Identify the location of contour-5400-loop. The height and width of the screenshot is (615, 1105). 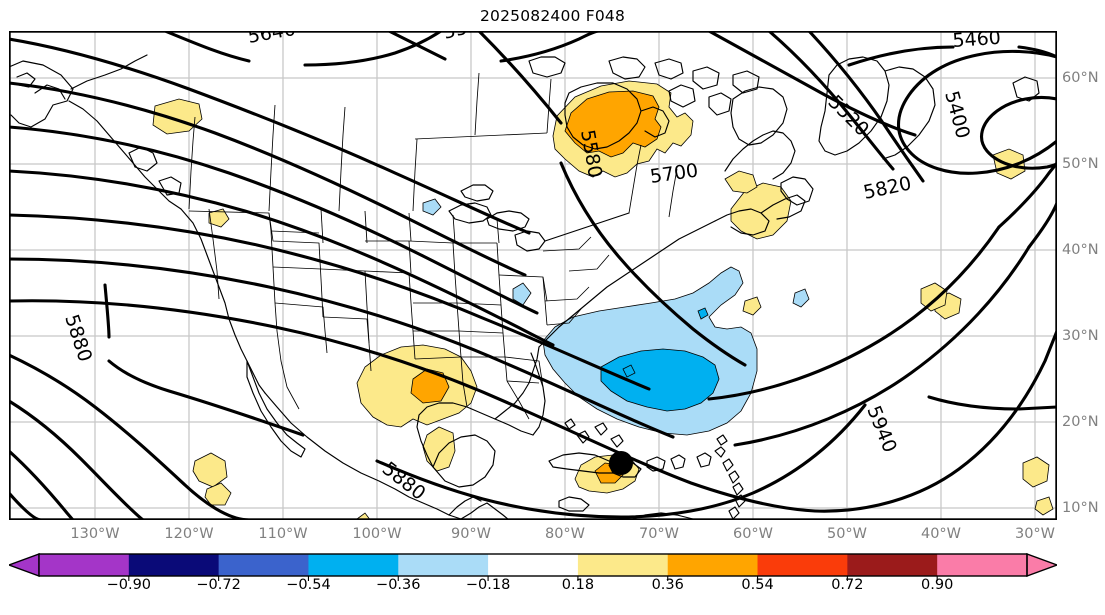
(1018, 132).